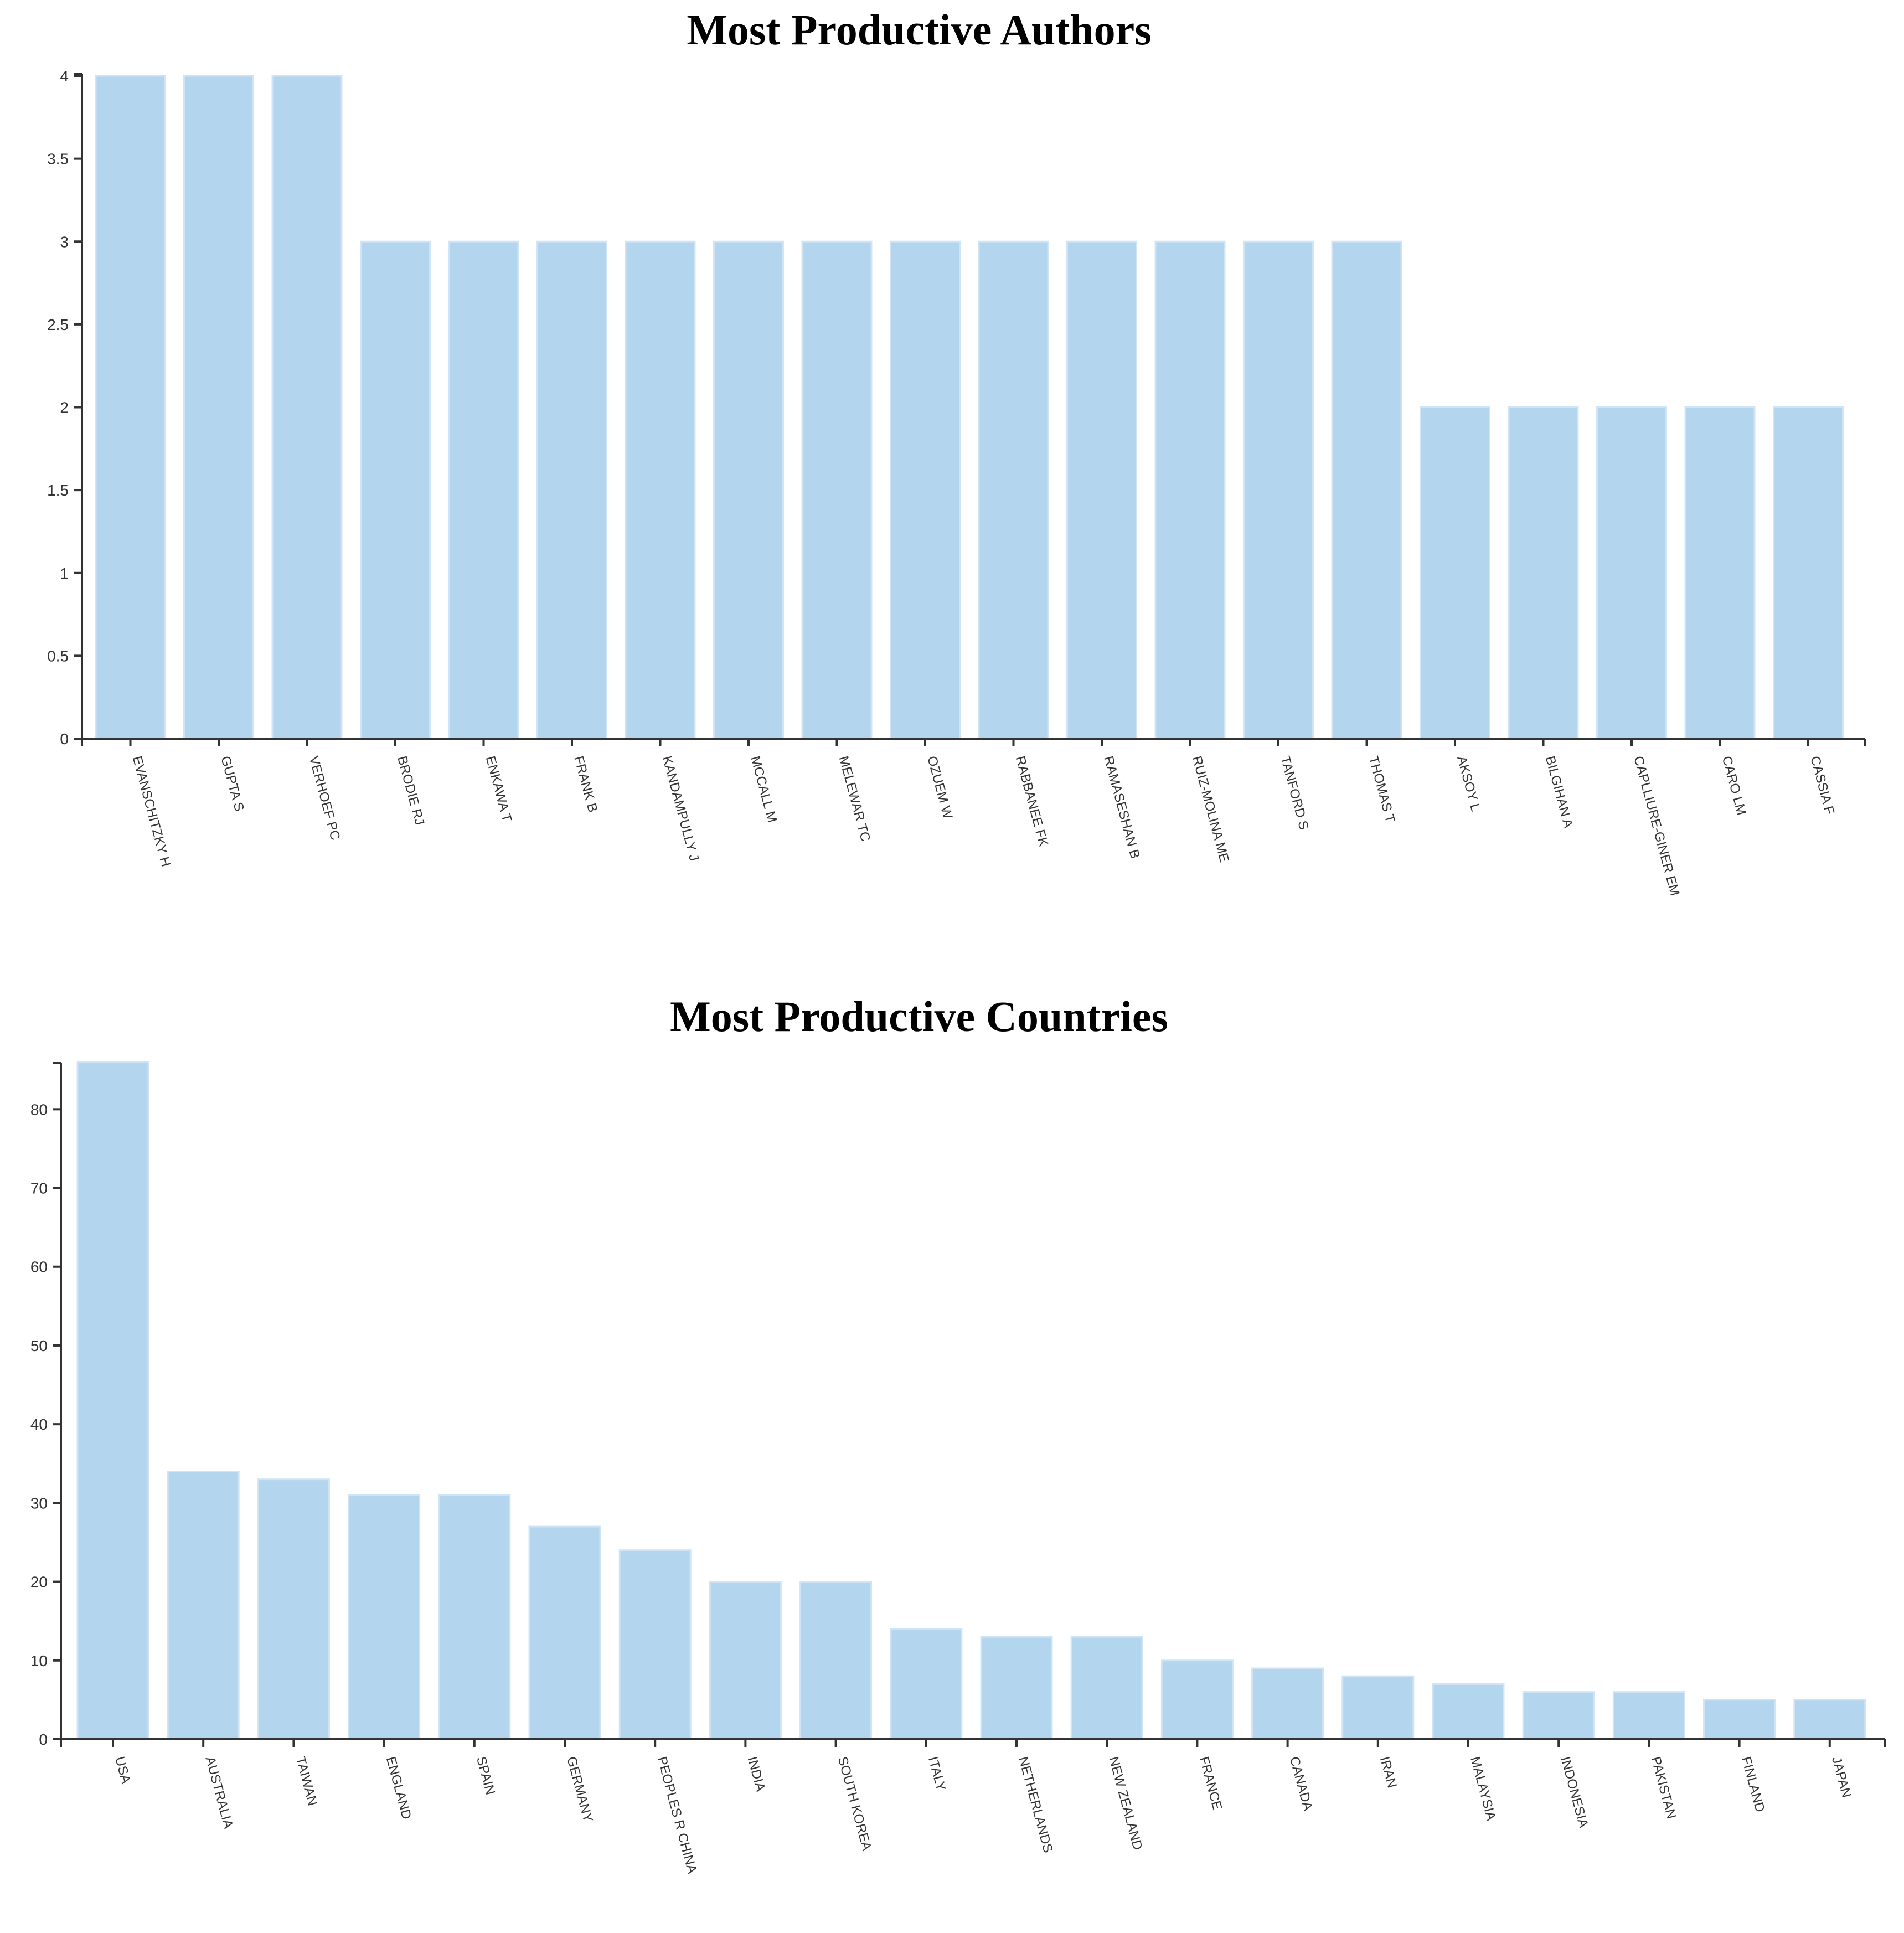 The image size is (1904, 1933). Describe the element at coordinates (58, 324) in the screenshot. I see `y-tick-label: 2.5` at that location.